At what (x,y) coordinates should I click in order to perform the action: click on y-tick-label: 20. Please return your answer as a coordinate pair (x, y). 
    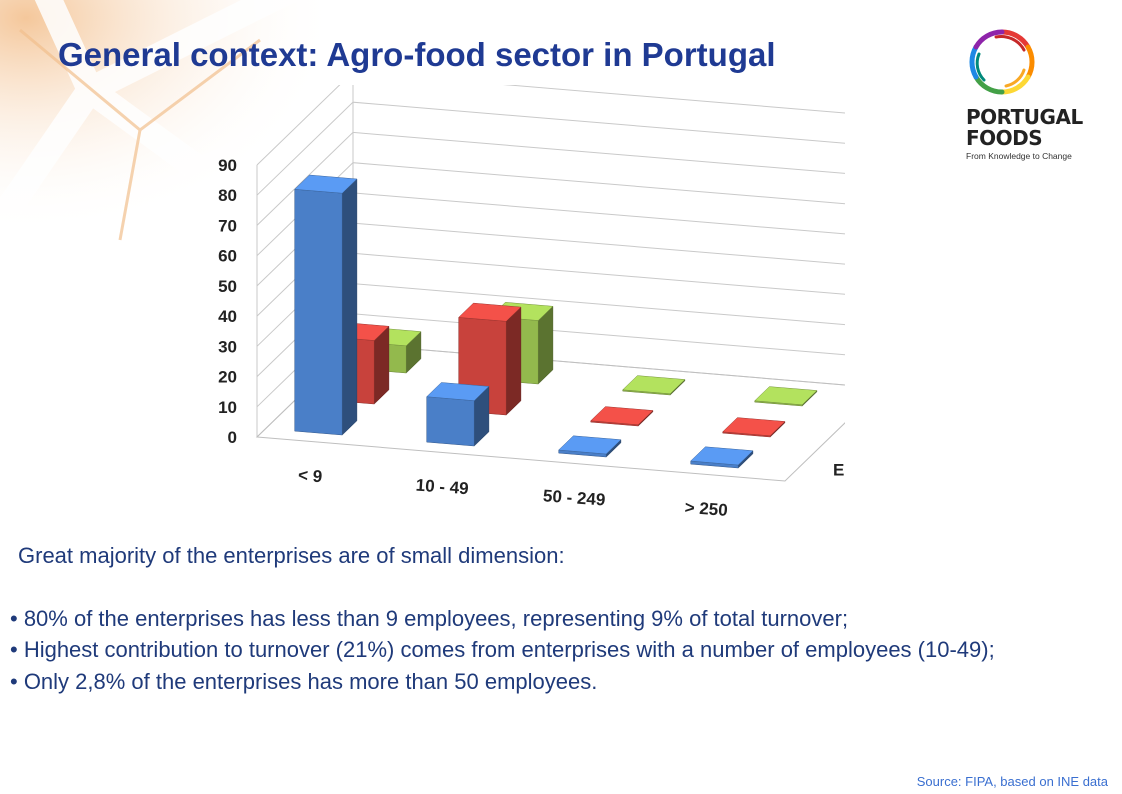
    Looking at the image, I should click on (227, 377).